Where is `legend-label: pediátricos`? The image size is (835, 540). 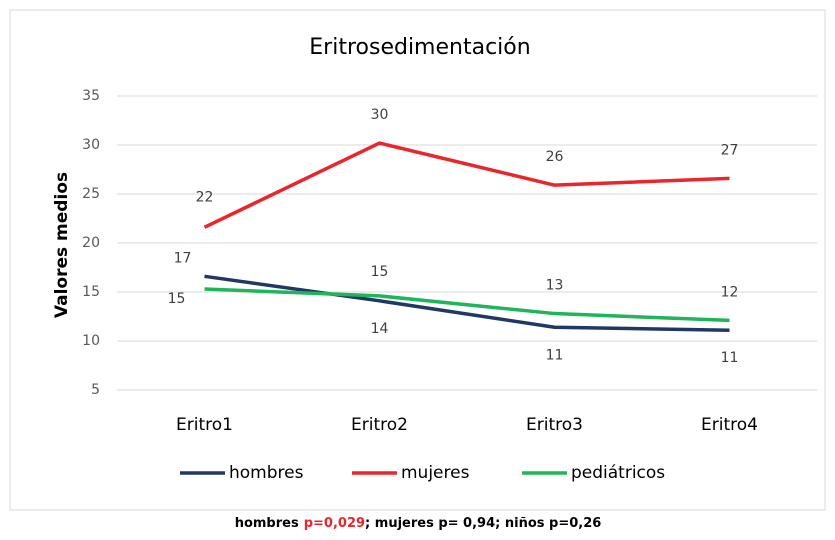 legend-label: pediátricos is located at coordinates (618, 473).